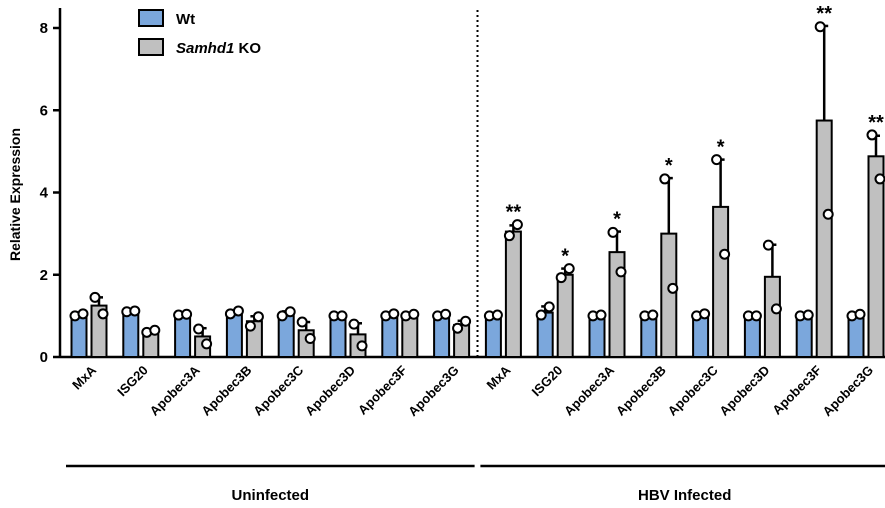 The height and width of the screenshot is (508, 885). What do you see at coordinates (185, 19) in the screenshot?
I see `legend-label: Wt` at bounding box center [185, 19].